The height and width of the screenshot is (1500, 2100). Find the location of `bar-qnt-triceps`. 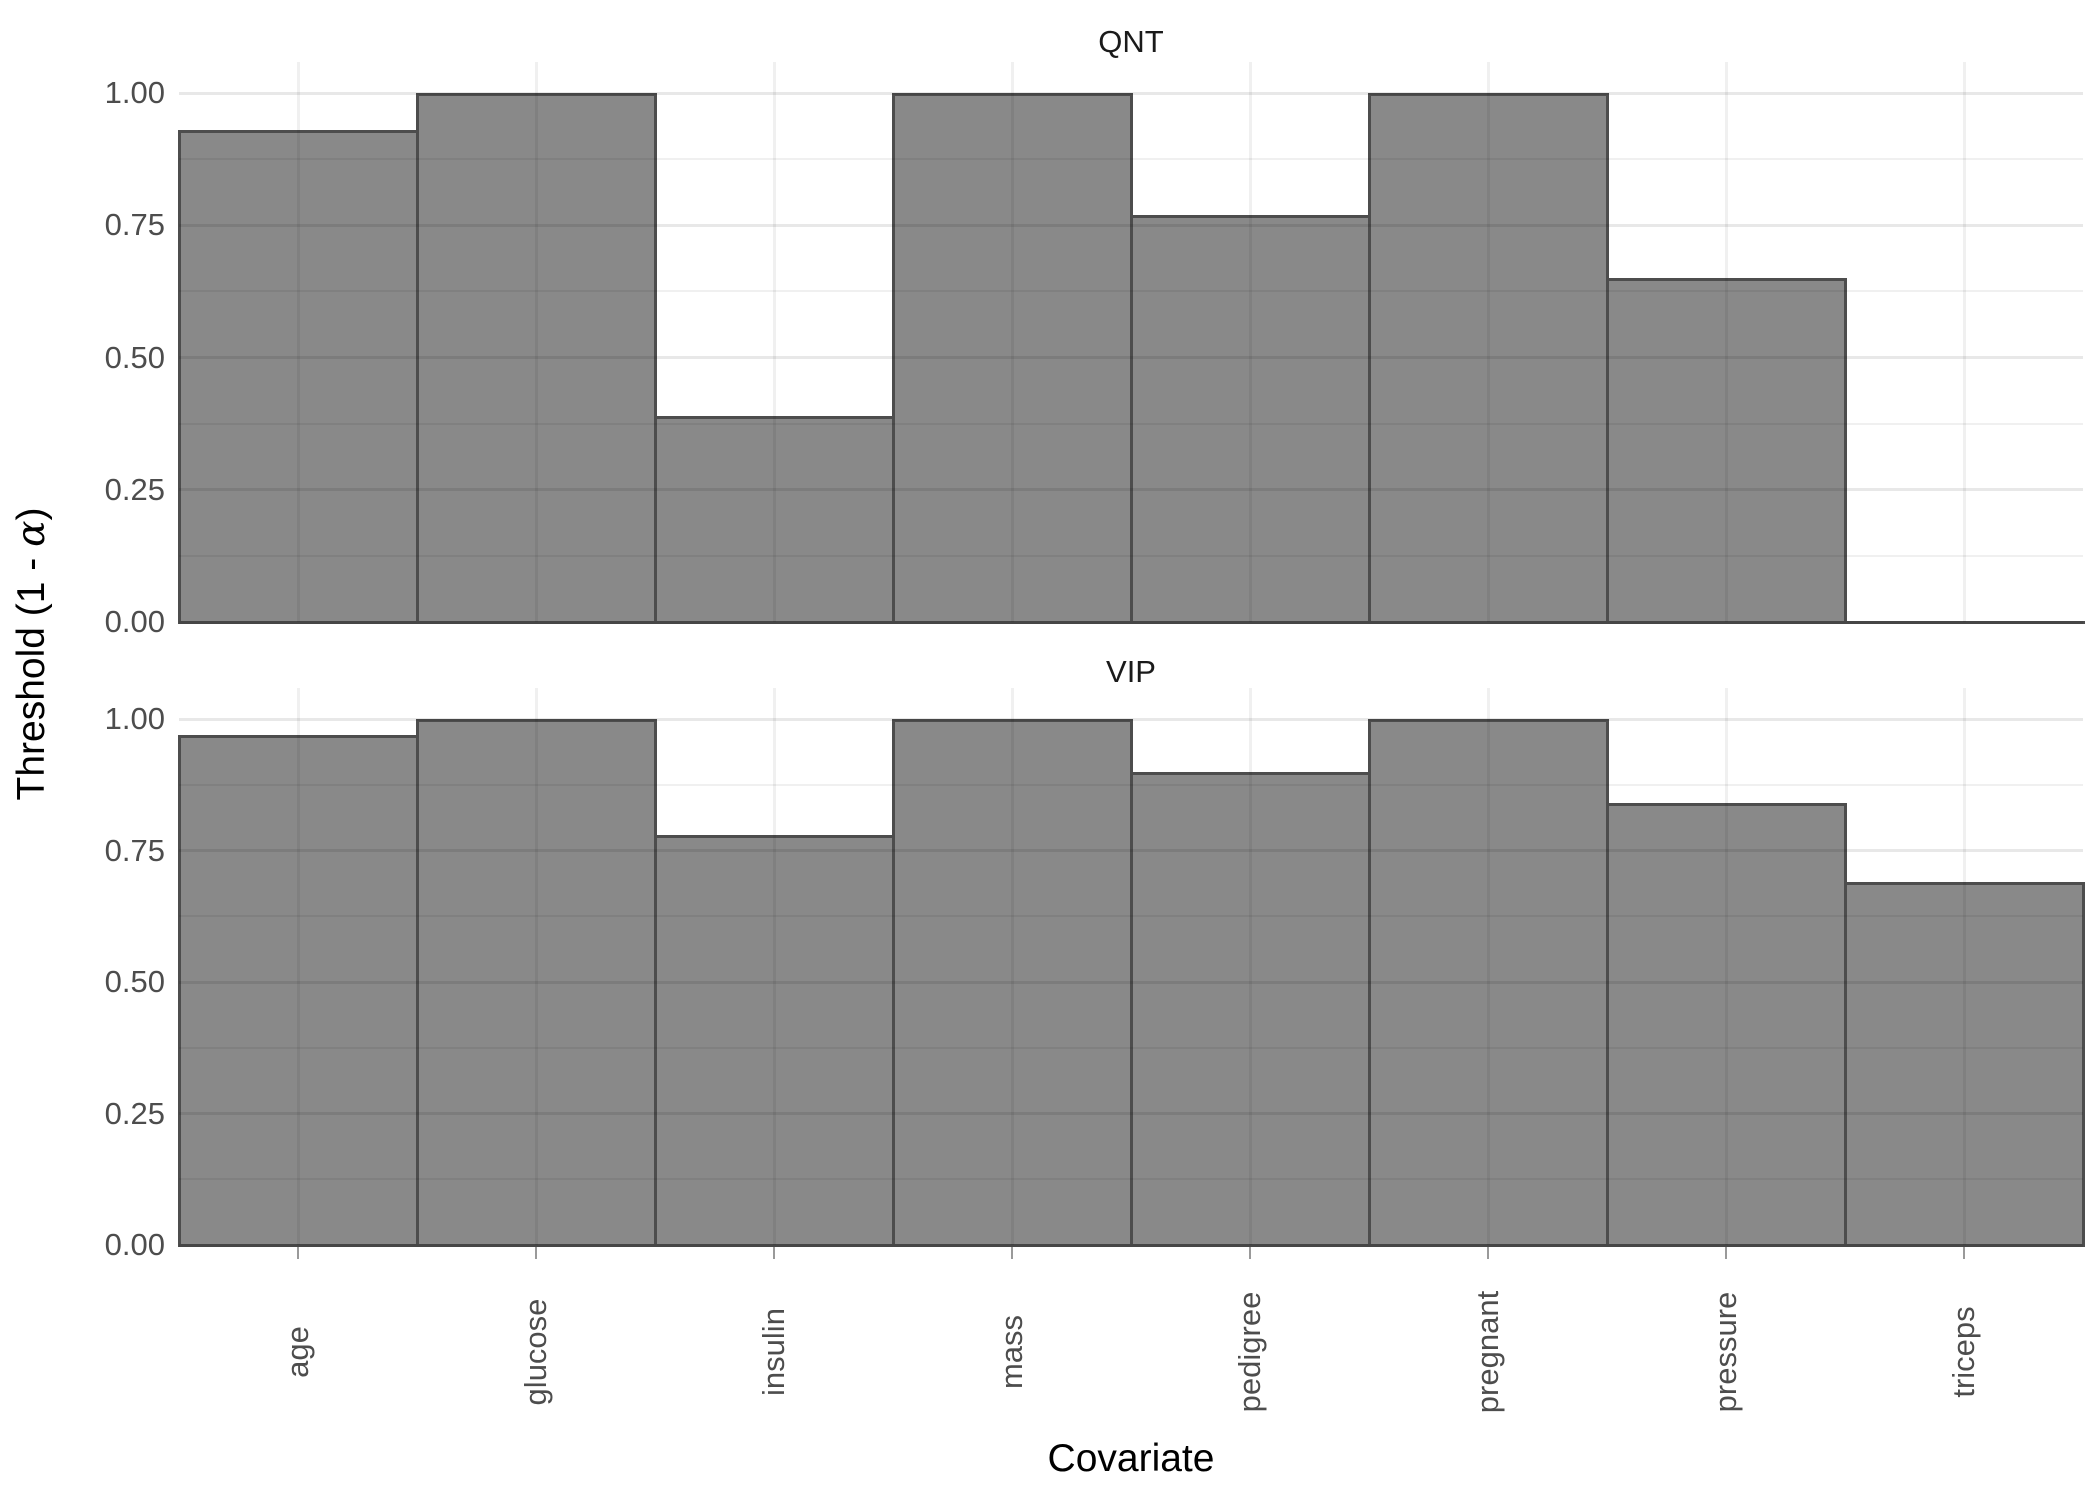

bar-qnt-triceps is located at coordinates (1964, 622).